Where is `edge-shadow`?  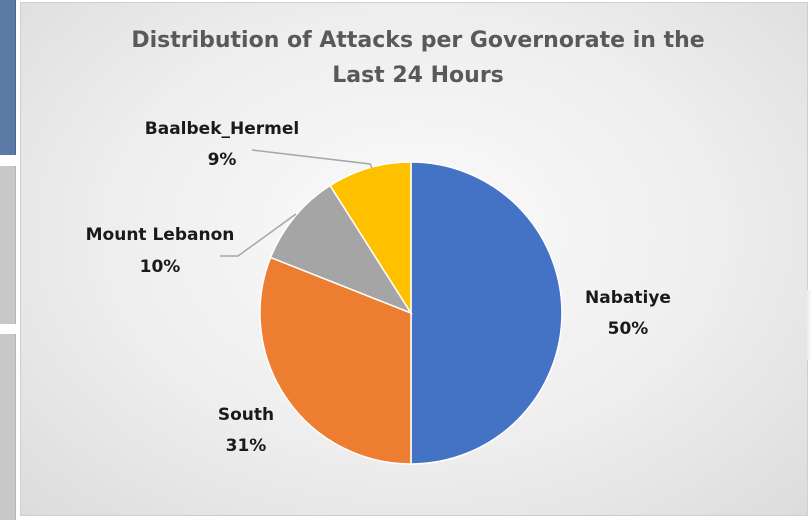 edge-shadow is located at coordinates (809, 325).